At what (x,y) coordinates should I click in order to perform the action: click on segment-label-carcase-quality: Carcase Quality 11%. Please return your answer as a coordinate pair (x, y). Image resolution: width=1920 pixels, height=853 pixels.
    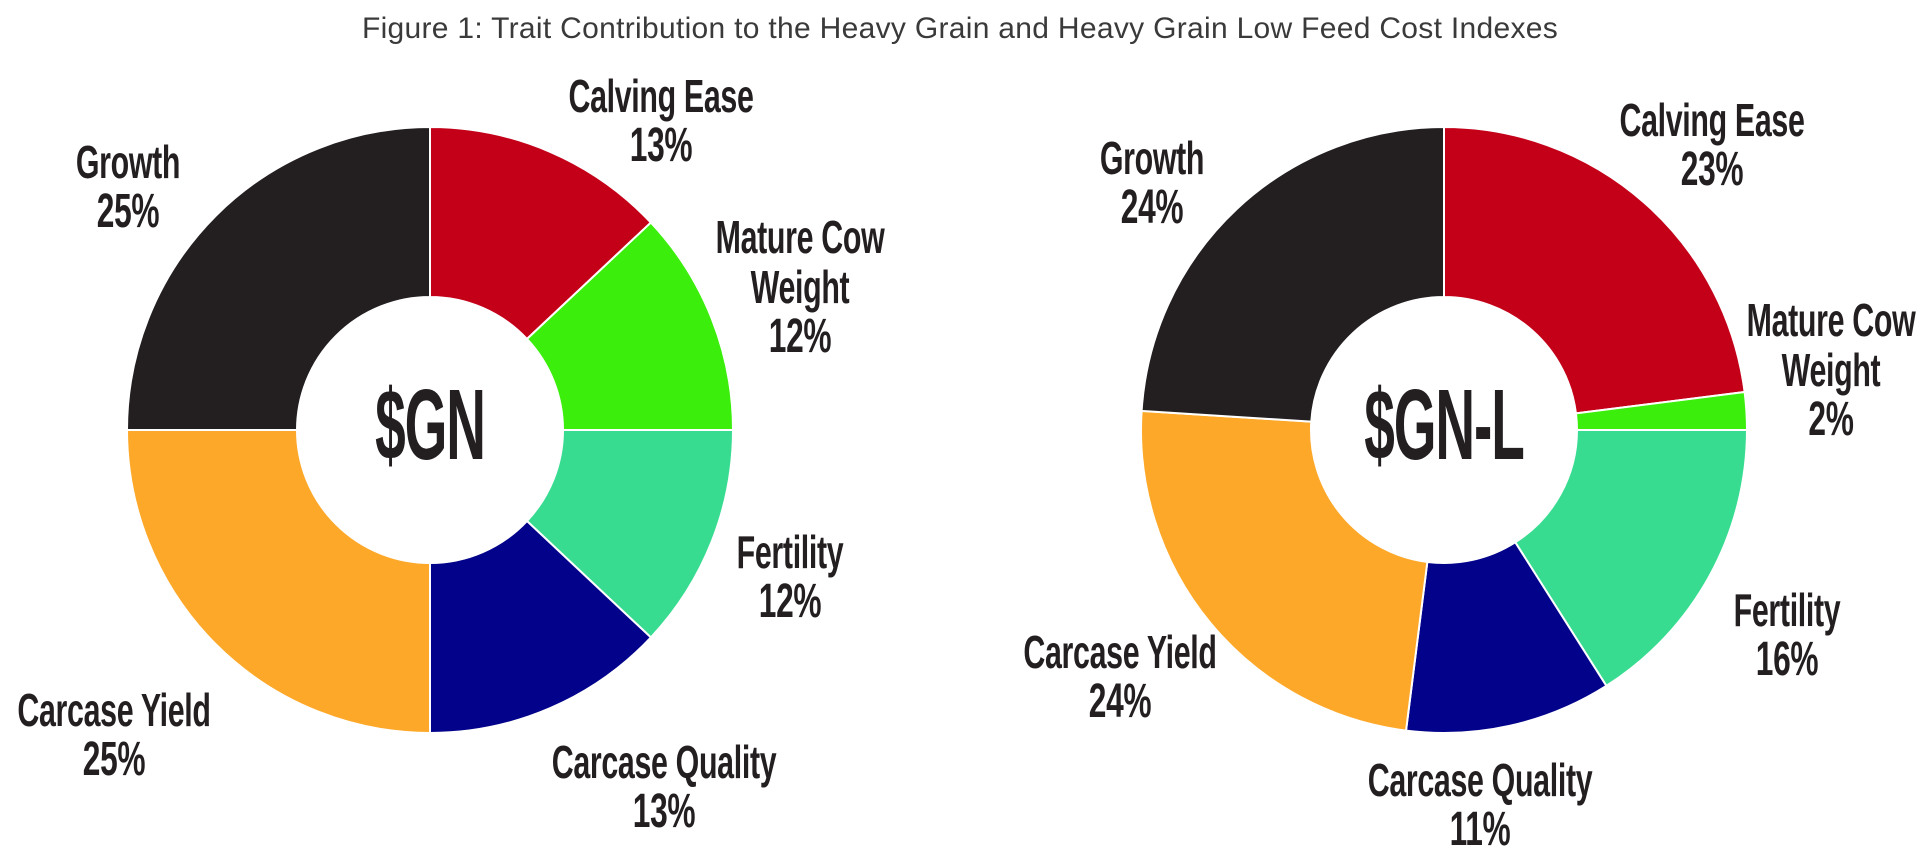
    Looking at the image, I should click on (1480, 804).